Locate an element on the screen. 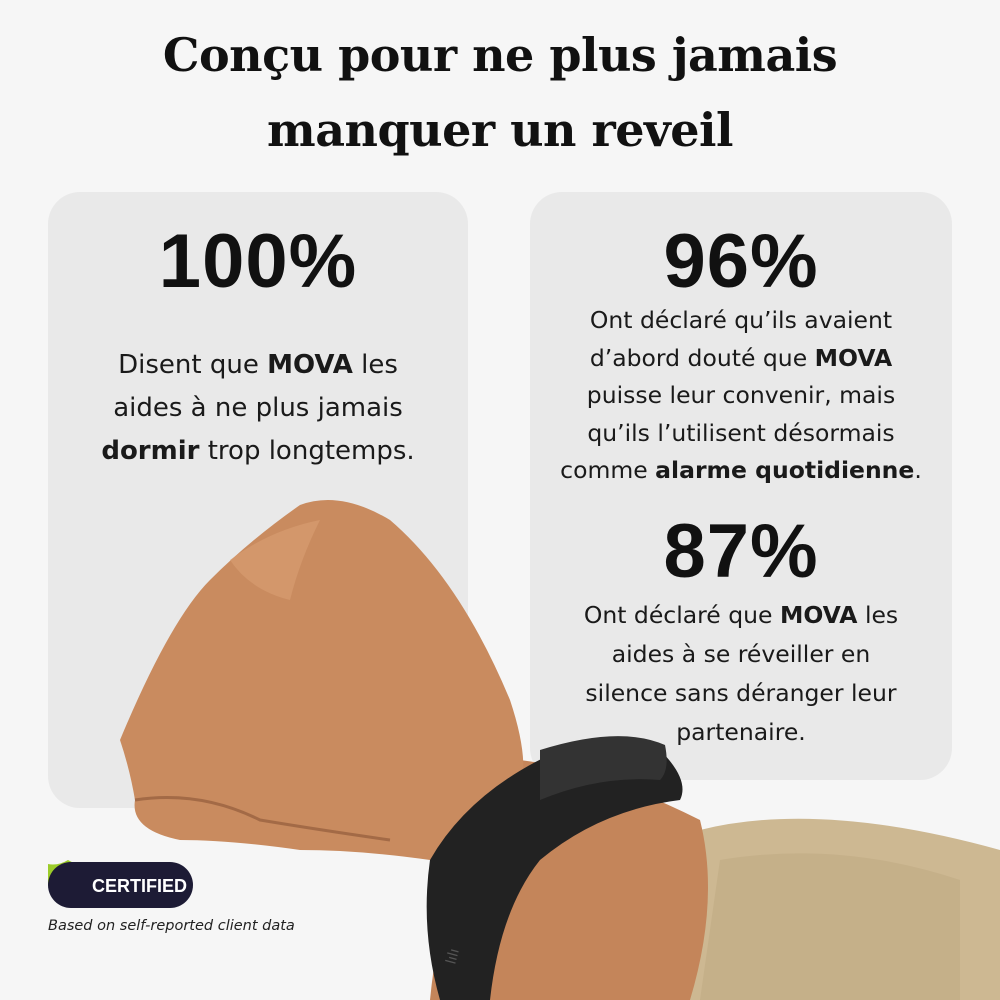  text: aides à se réveiller en is located at coordinates (741, 654).